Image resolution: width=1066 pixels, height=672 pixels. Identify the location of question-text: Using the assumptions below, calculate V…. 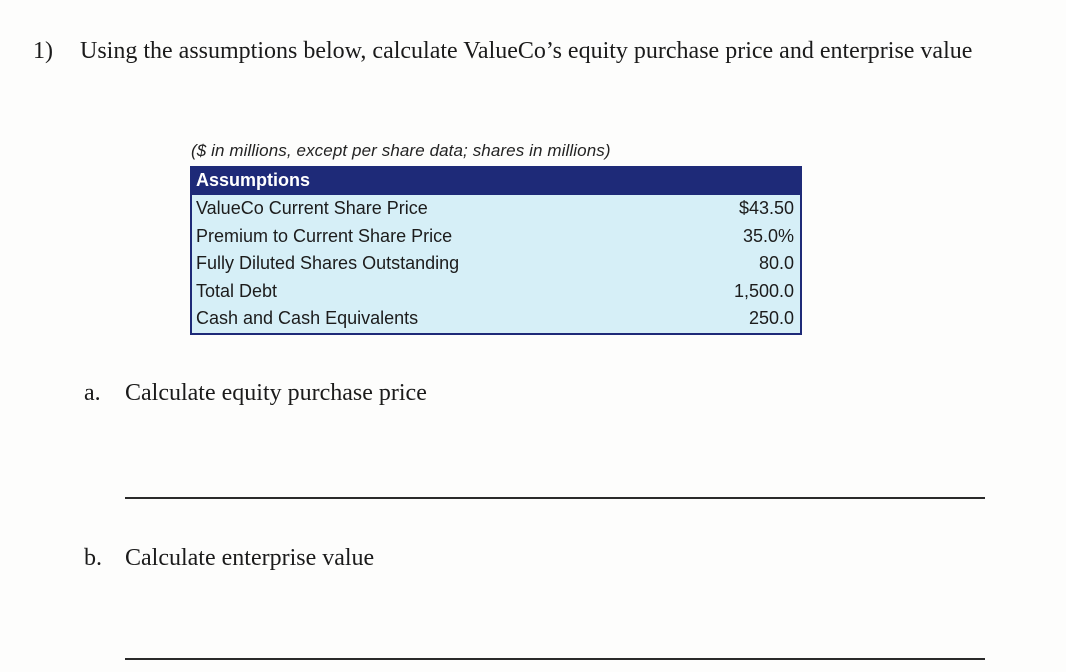
(526, 51).